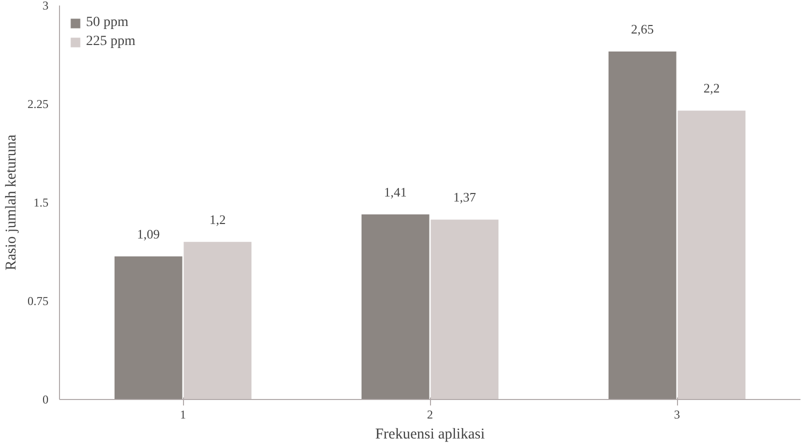  I want to click on x-tick-label: 1, so click(183, 415).